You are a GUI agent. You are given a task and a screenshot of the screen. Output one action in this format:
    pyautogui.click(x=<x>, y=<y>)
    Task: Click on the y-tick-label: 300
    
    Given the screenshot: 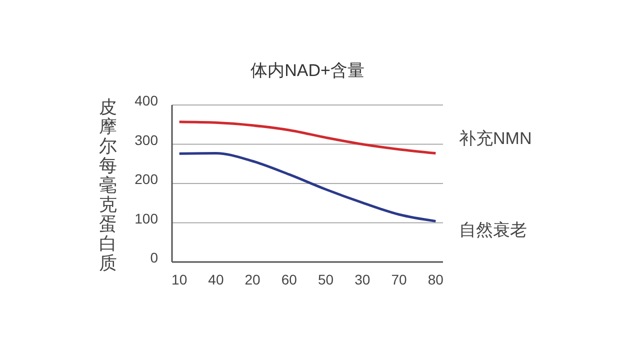 What is the action you would take?
    pyautogui.click(x=146, y=140)
    